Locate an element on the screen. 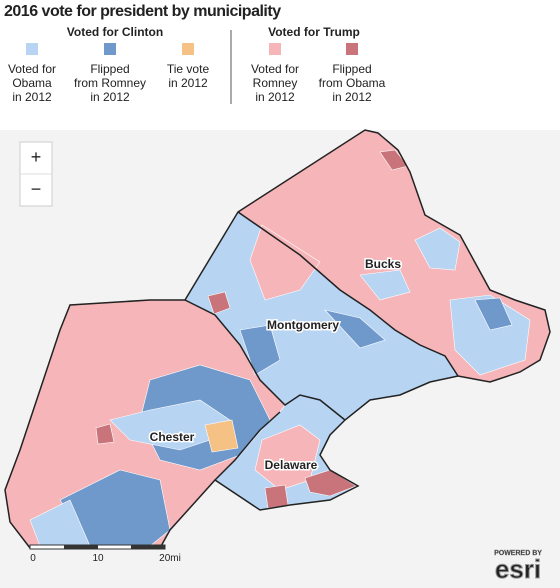  legend-label: Obama is located at coordinates (32, 83).